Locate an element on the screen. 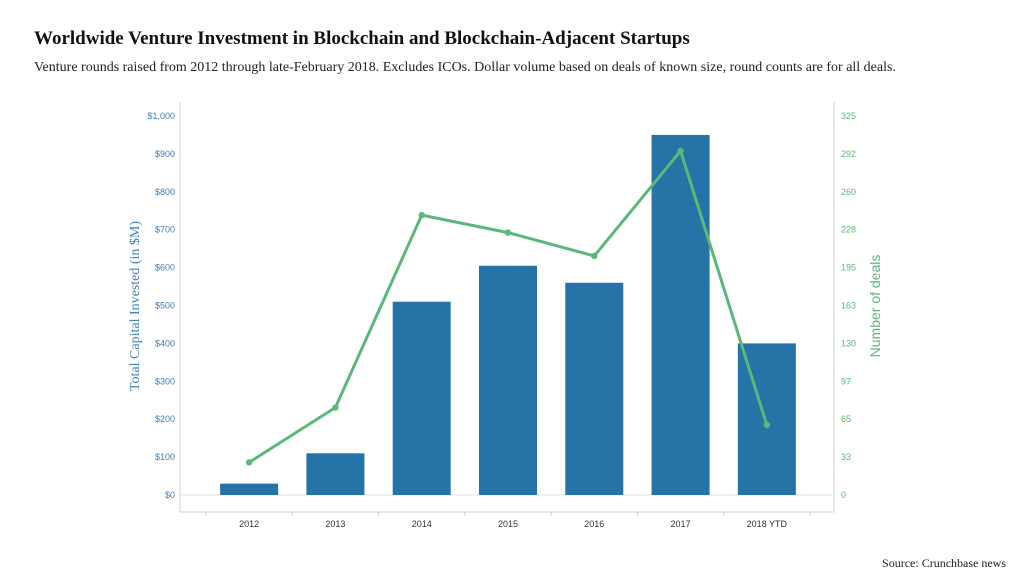 The image size is (1024, 576). x-tick-label: 2014 is located at coordinates (422, 524).